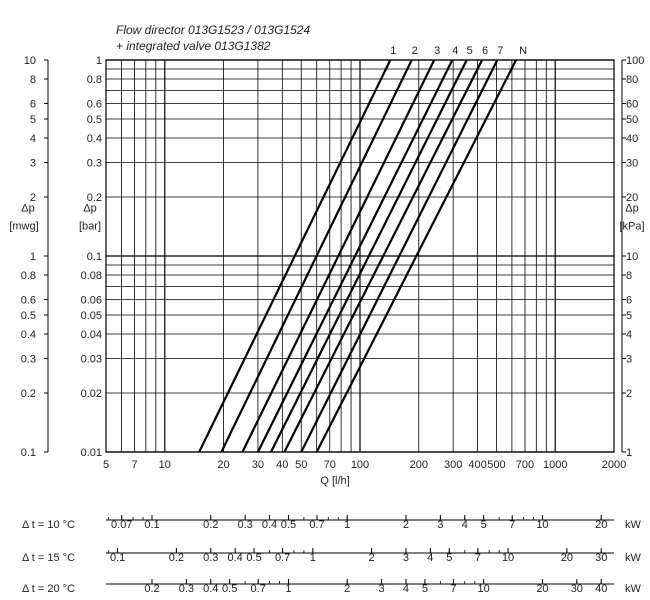  What do you see at coordinates (632, 120) in the screenshot?
I see `kpa-tick-label: 50` at bounding box center [632, 120].